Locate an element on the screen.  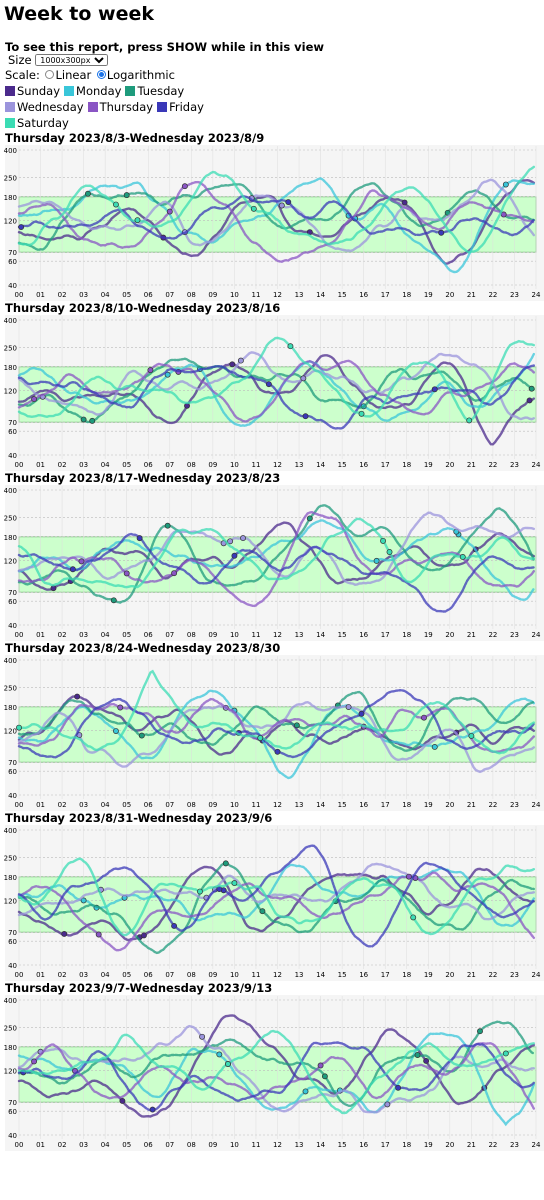
x-tick-label: 00 is located at coordinates (19, 635).